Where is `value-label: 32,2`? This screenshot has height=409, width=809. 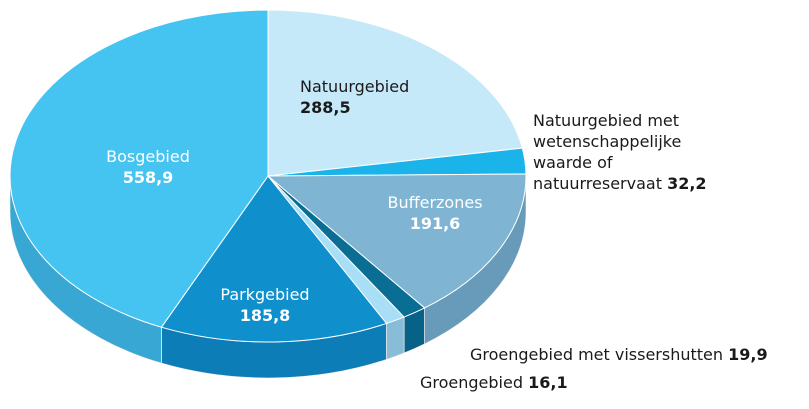
value-label: 32,2 is located at coordinates (687, 183).